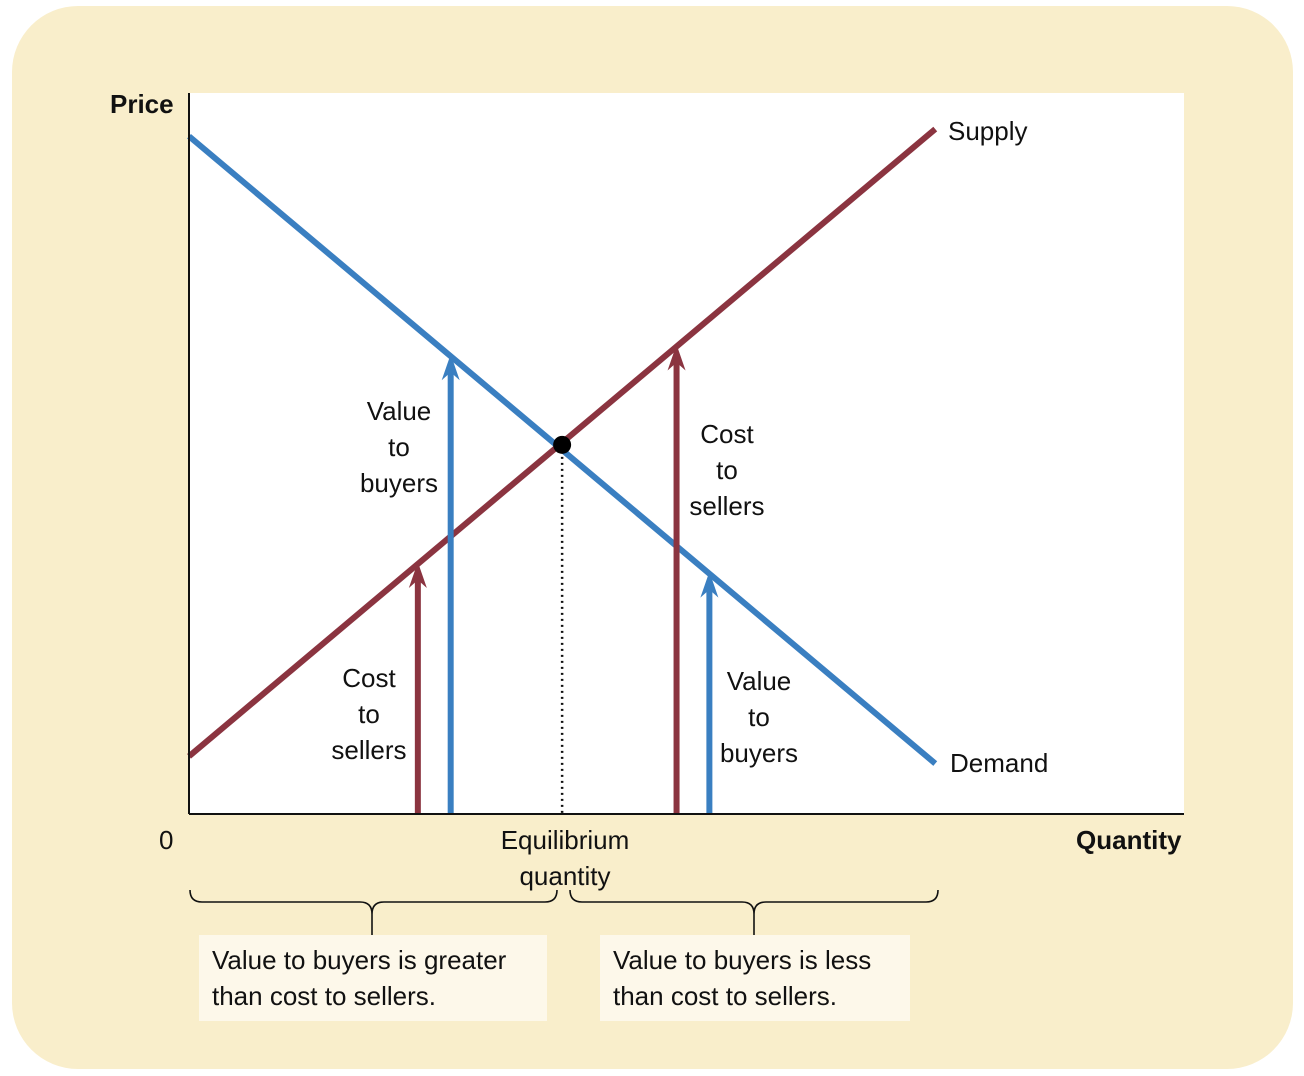  Describe the element at coordinates (359, 960) in the screenshot. I see `note-left-line1: Value to buyers is greater` at that location.